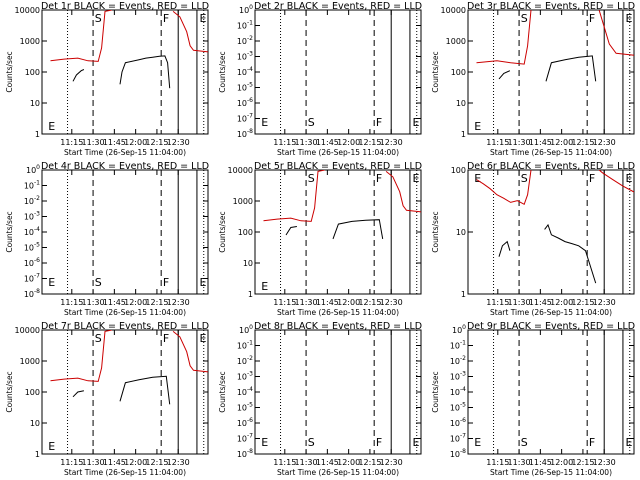  I want to click on chart-title: Det 1r BLACK = Events, RED = LLD, so click(125, 6).